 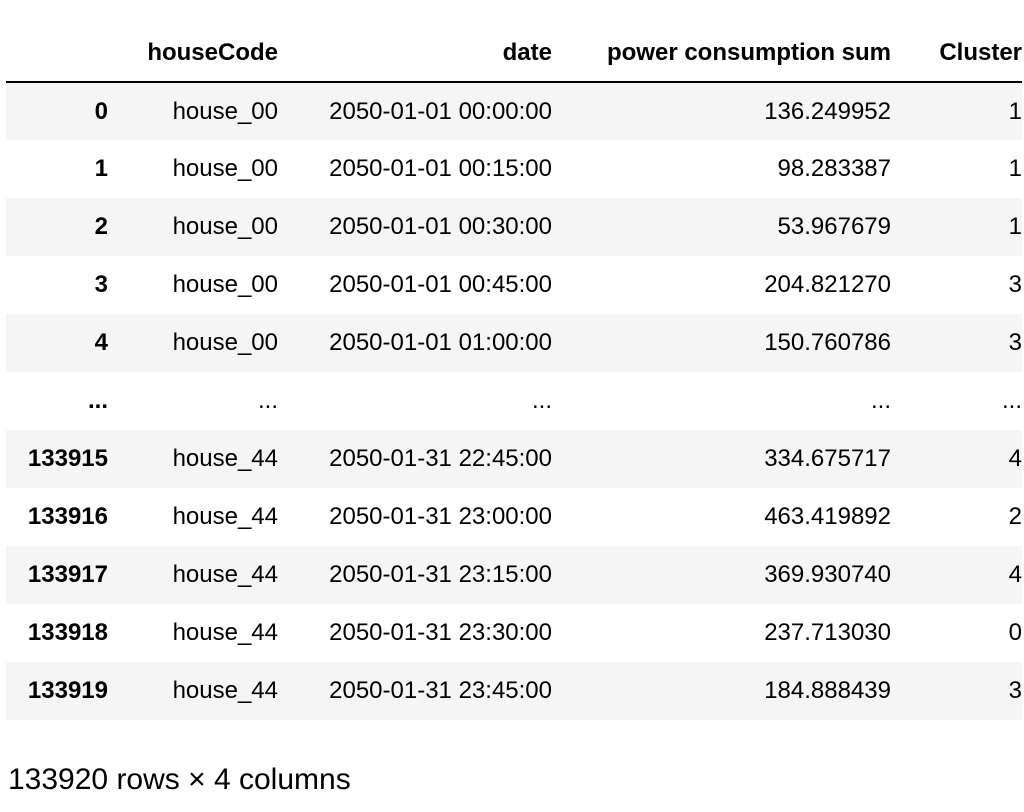 I want to click on header-index, so click(x=57, y=53).